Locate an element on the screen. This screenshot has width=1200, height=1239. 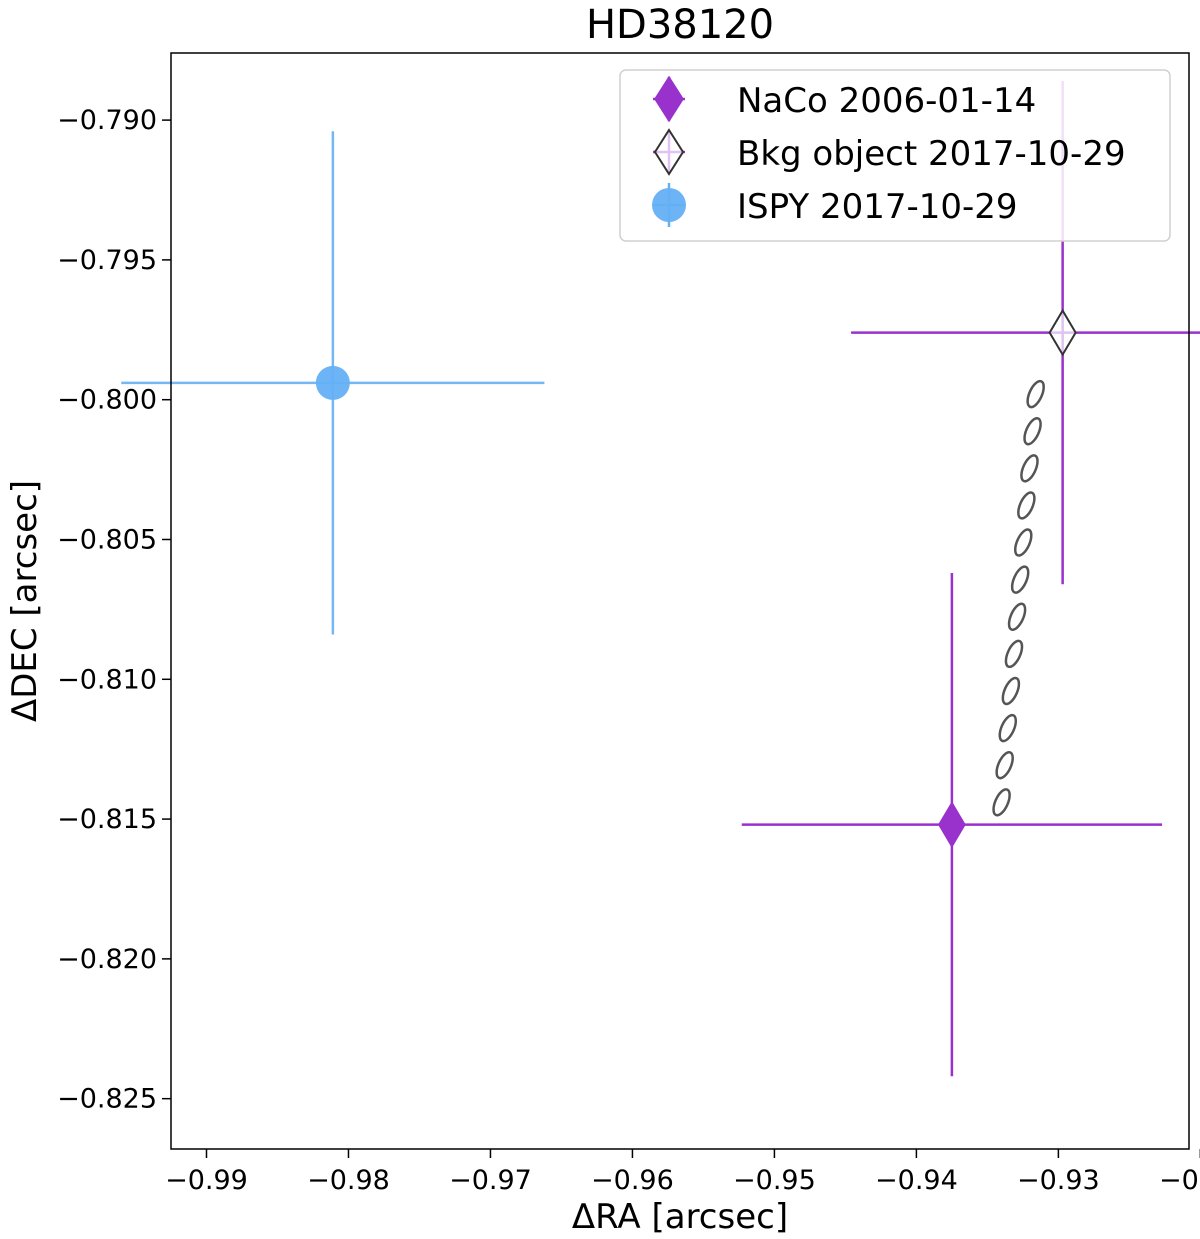
y-tick-label: −0.800 is located at coordinates (107, 400).